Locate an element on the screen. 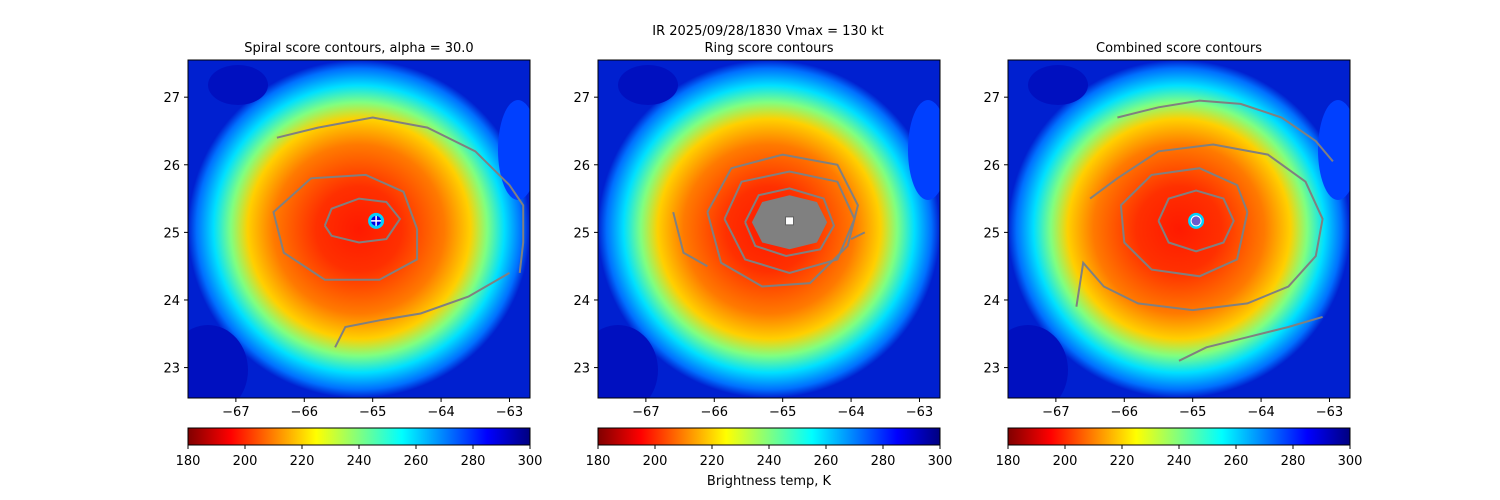 This screenshot has height=500, width=1500. colorbar-3: 180 200 220 240 260 280 300 is located at coordinates (1179, 448).